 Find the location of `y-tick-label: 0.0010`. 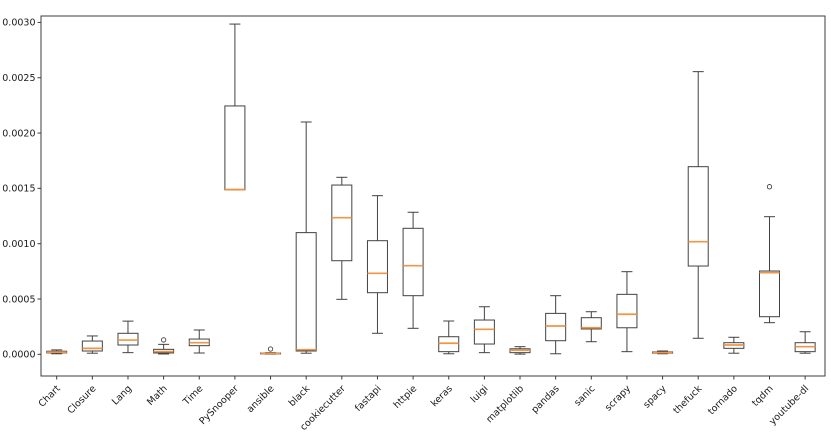

y-tick-label: 0.0010 is located at coordinates (18, 244).